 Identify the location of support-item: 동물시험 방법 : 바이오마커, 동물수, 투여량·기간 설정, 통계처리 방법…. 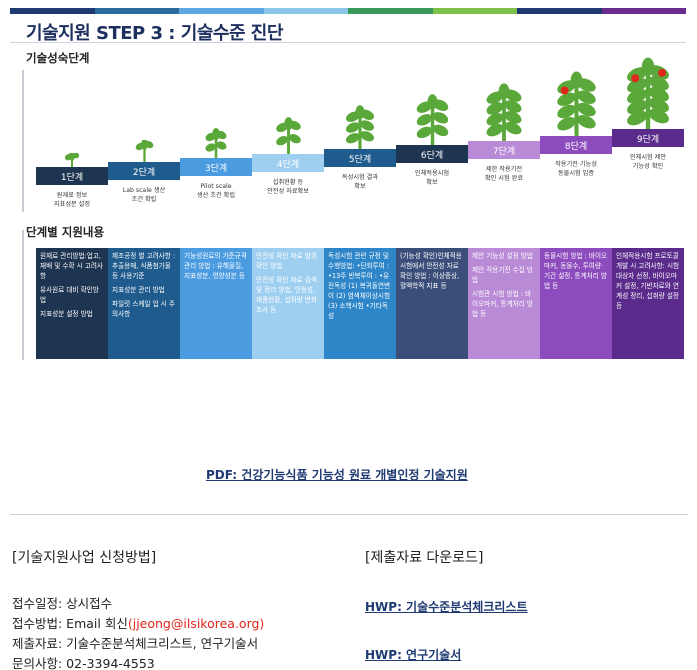
(576, 271).